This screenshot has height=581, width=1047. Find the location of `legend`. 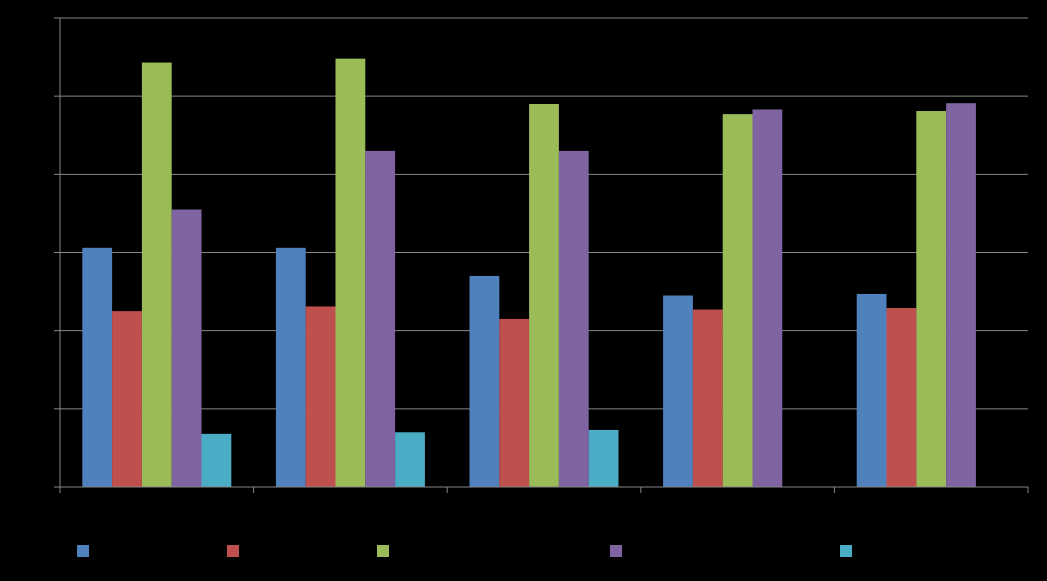

legend is located at coordinates (464, 551).